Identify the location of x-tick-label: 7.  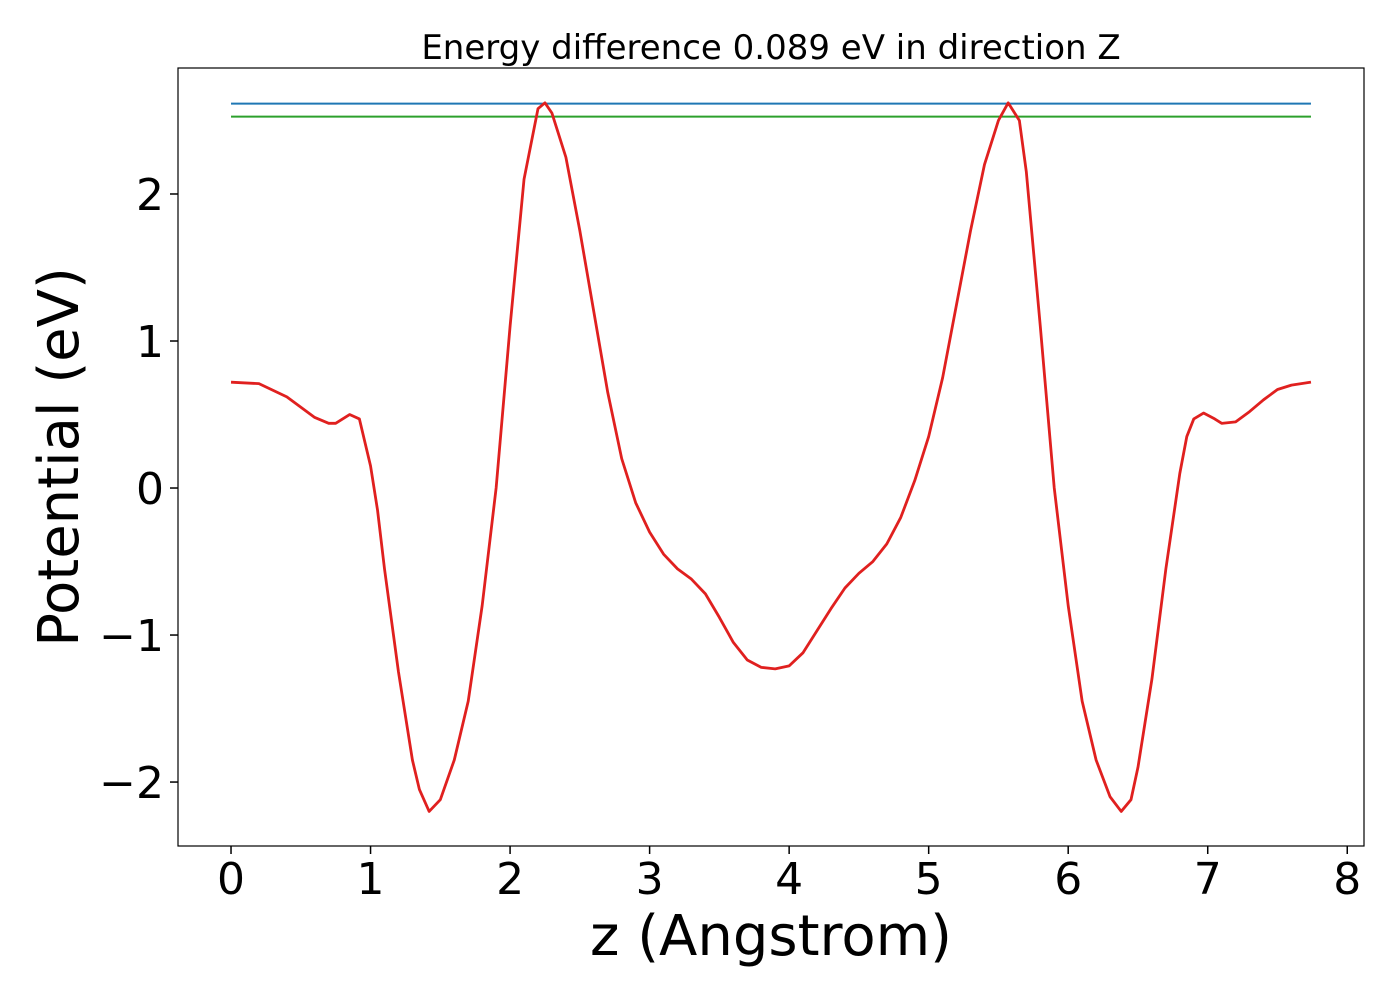
(1208, 879).